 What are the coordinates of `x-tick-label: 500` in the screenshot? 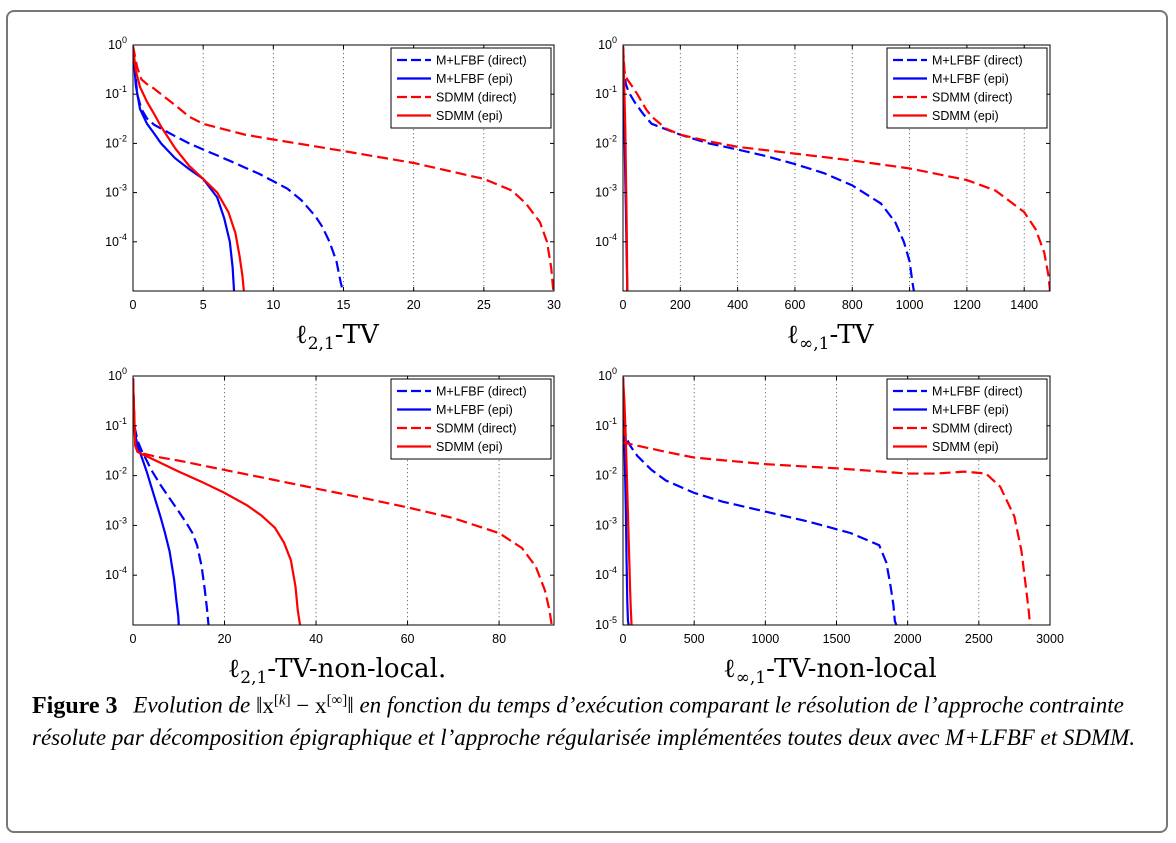 It's located at (694, 639).